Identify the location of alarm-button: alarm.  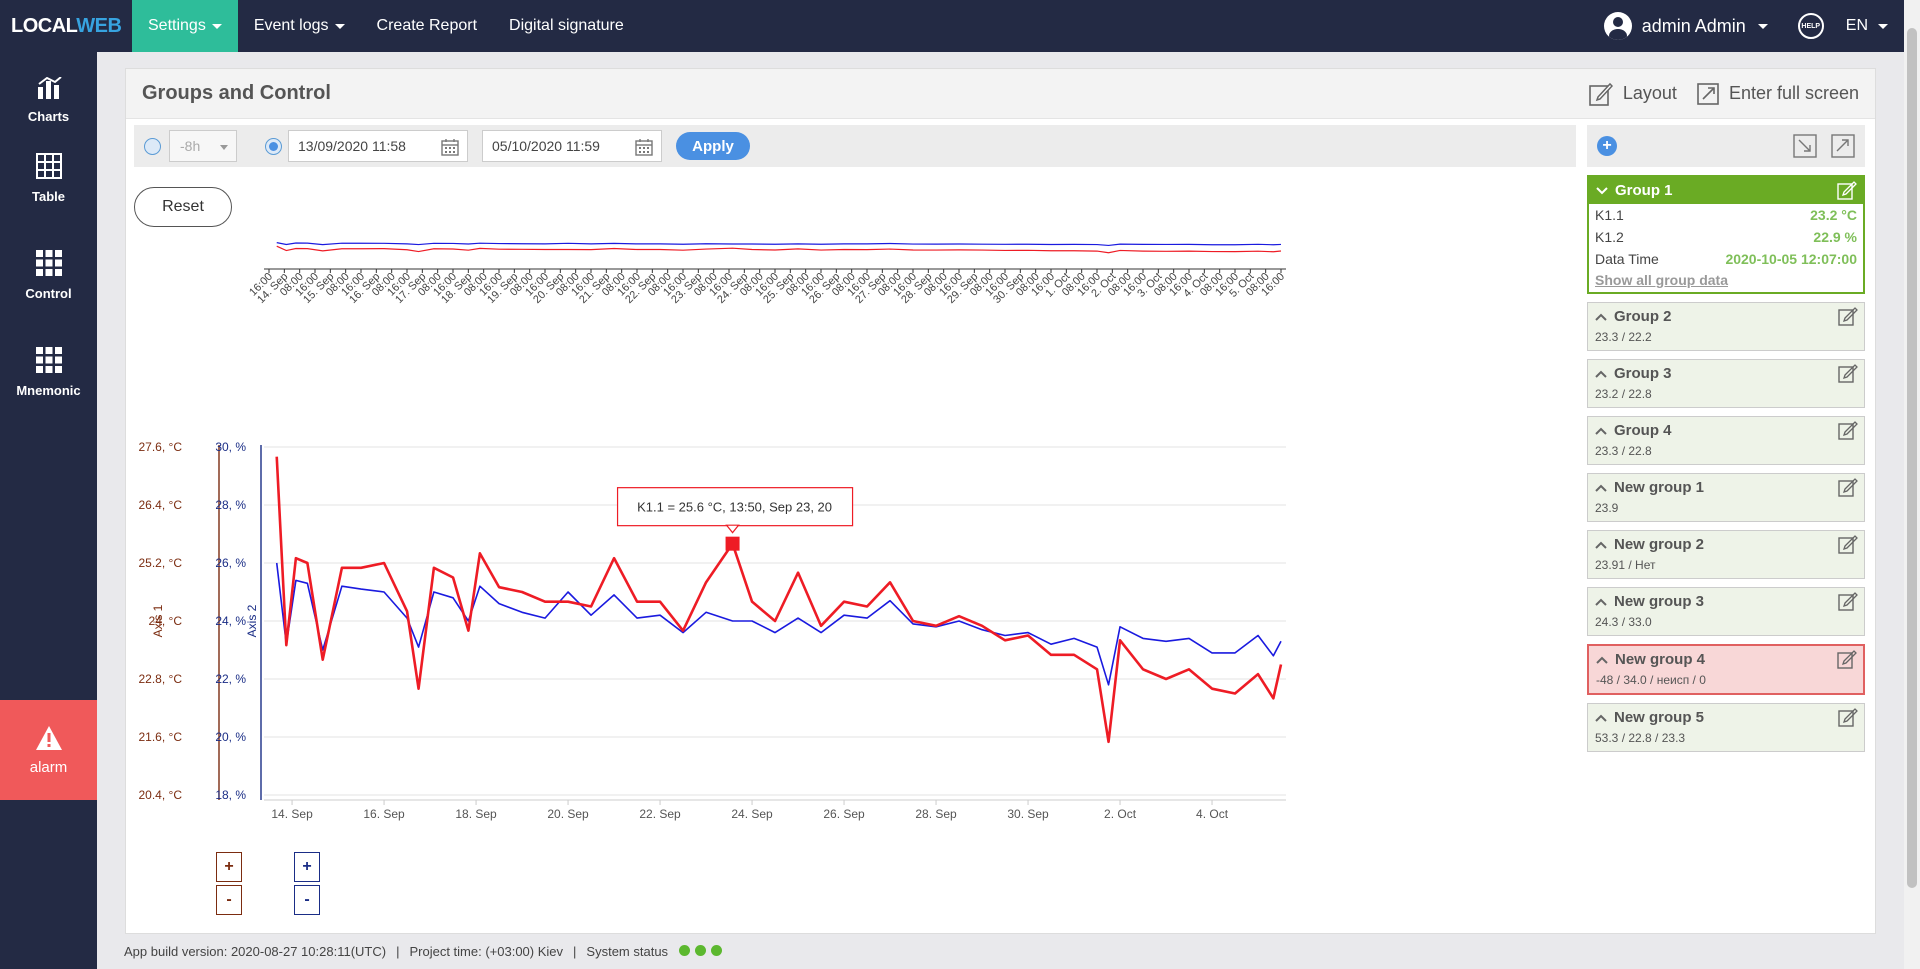
(48, 750).